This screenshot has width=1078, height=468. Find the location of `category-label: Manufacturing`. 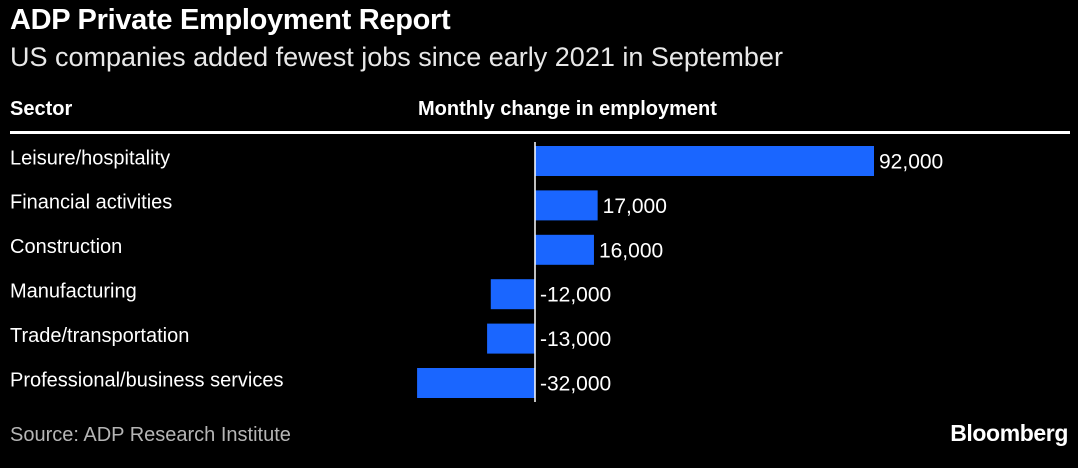

category-label: Manufacturing is located at coordinates (73, 291).